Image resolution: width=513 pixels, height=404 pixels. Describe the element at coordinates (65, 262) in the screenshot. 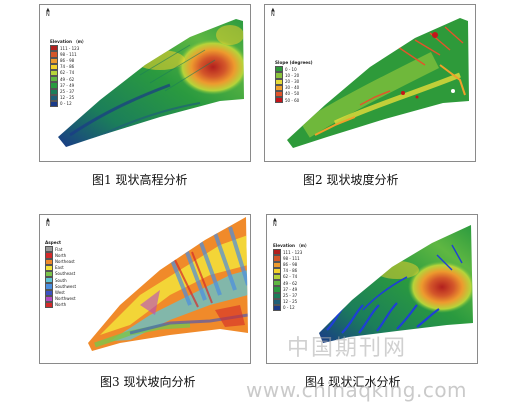

I see `legend-label: Northeast` at that location.